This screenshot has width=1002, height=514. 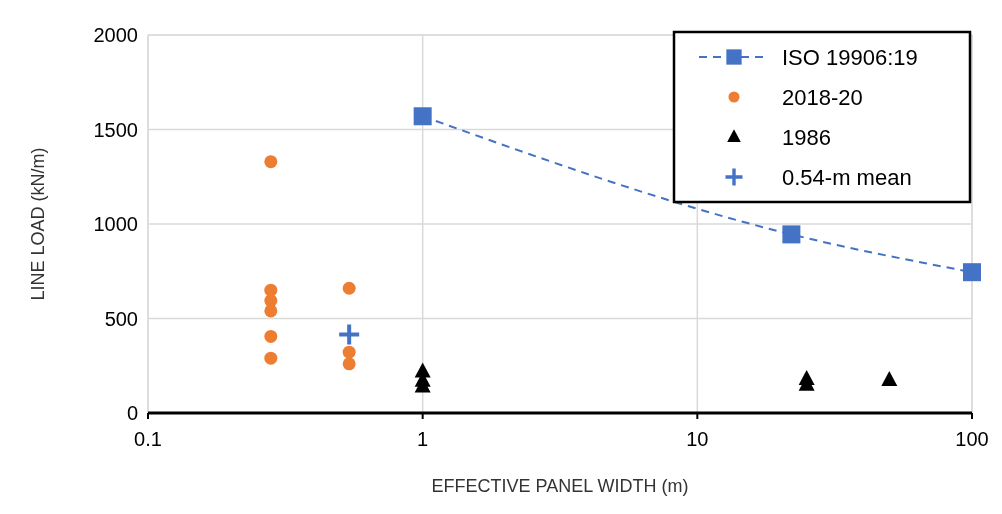 What do you see at coordinates (806, 137) in the screenshot?
I see `legend-label: 1986` at bounding box center [806, 137].